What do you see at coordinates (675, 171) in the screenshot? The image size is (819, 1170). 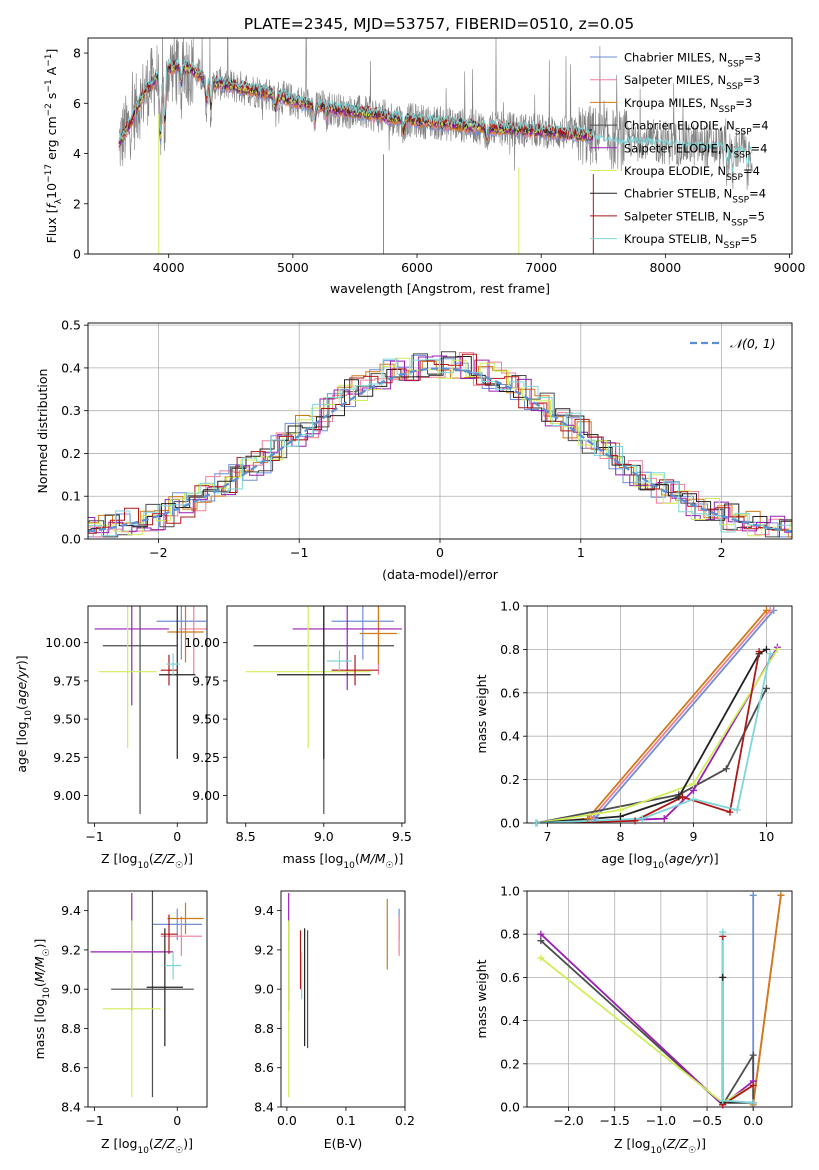 I see `label-segment: Kroupa ELODIE, N` at bounding box center [675, 171].